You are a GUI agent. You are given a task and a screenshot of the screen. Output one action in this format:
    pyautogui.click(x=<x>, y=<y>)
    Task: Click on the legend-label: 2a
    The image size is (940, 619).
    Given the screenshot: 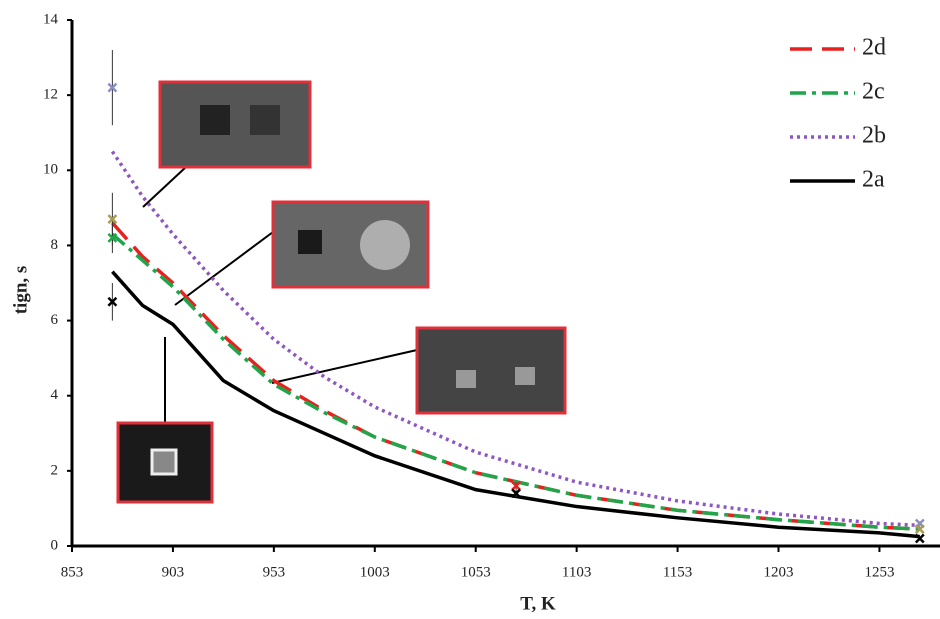 What is the action you would take?
    pyautogui.click(x=873, y=180)
    